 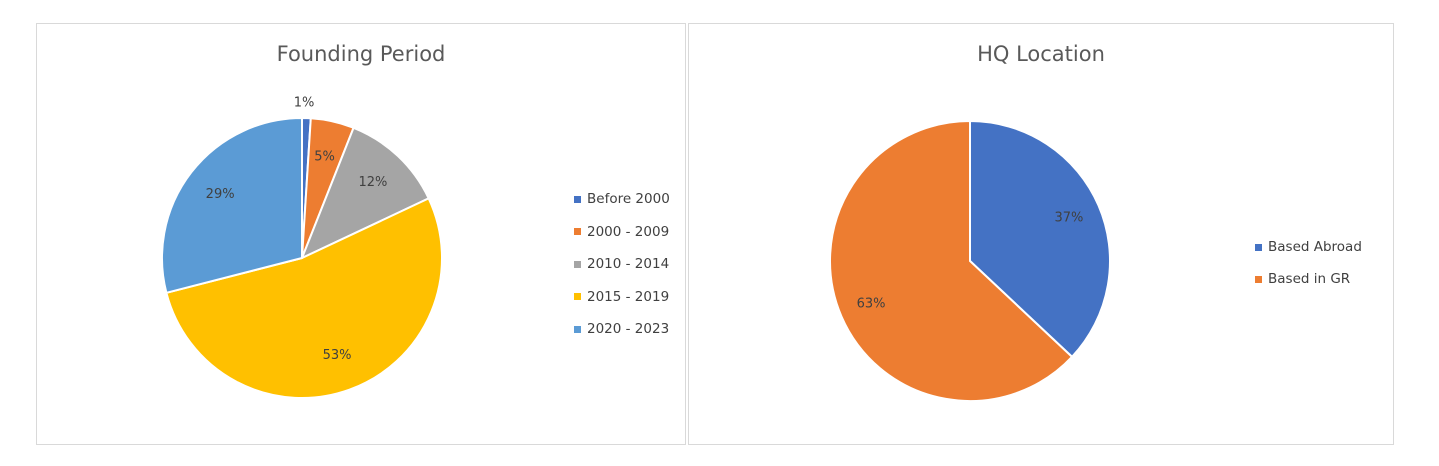 I want to click on data-label-2000-2009: 5%, so click(x=324, y=156).